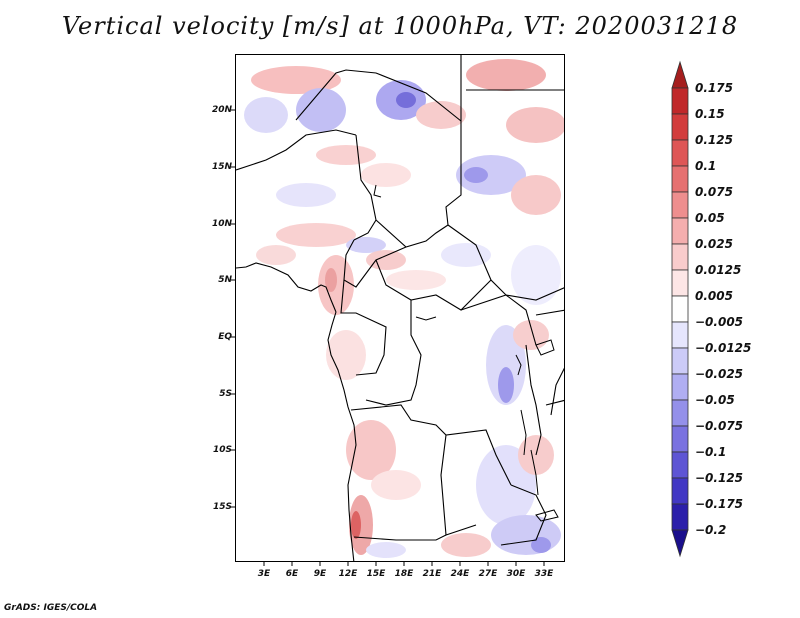 This screenshot has width=800, height=618. What do you see at coordinates (292, 574) in the screenshot?
I see `lon-label-6e: 6E` at bounding box center [292, 574].